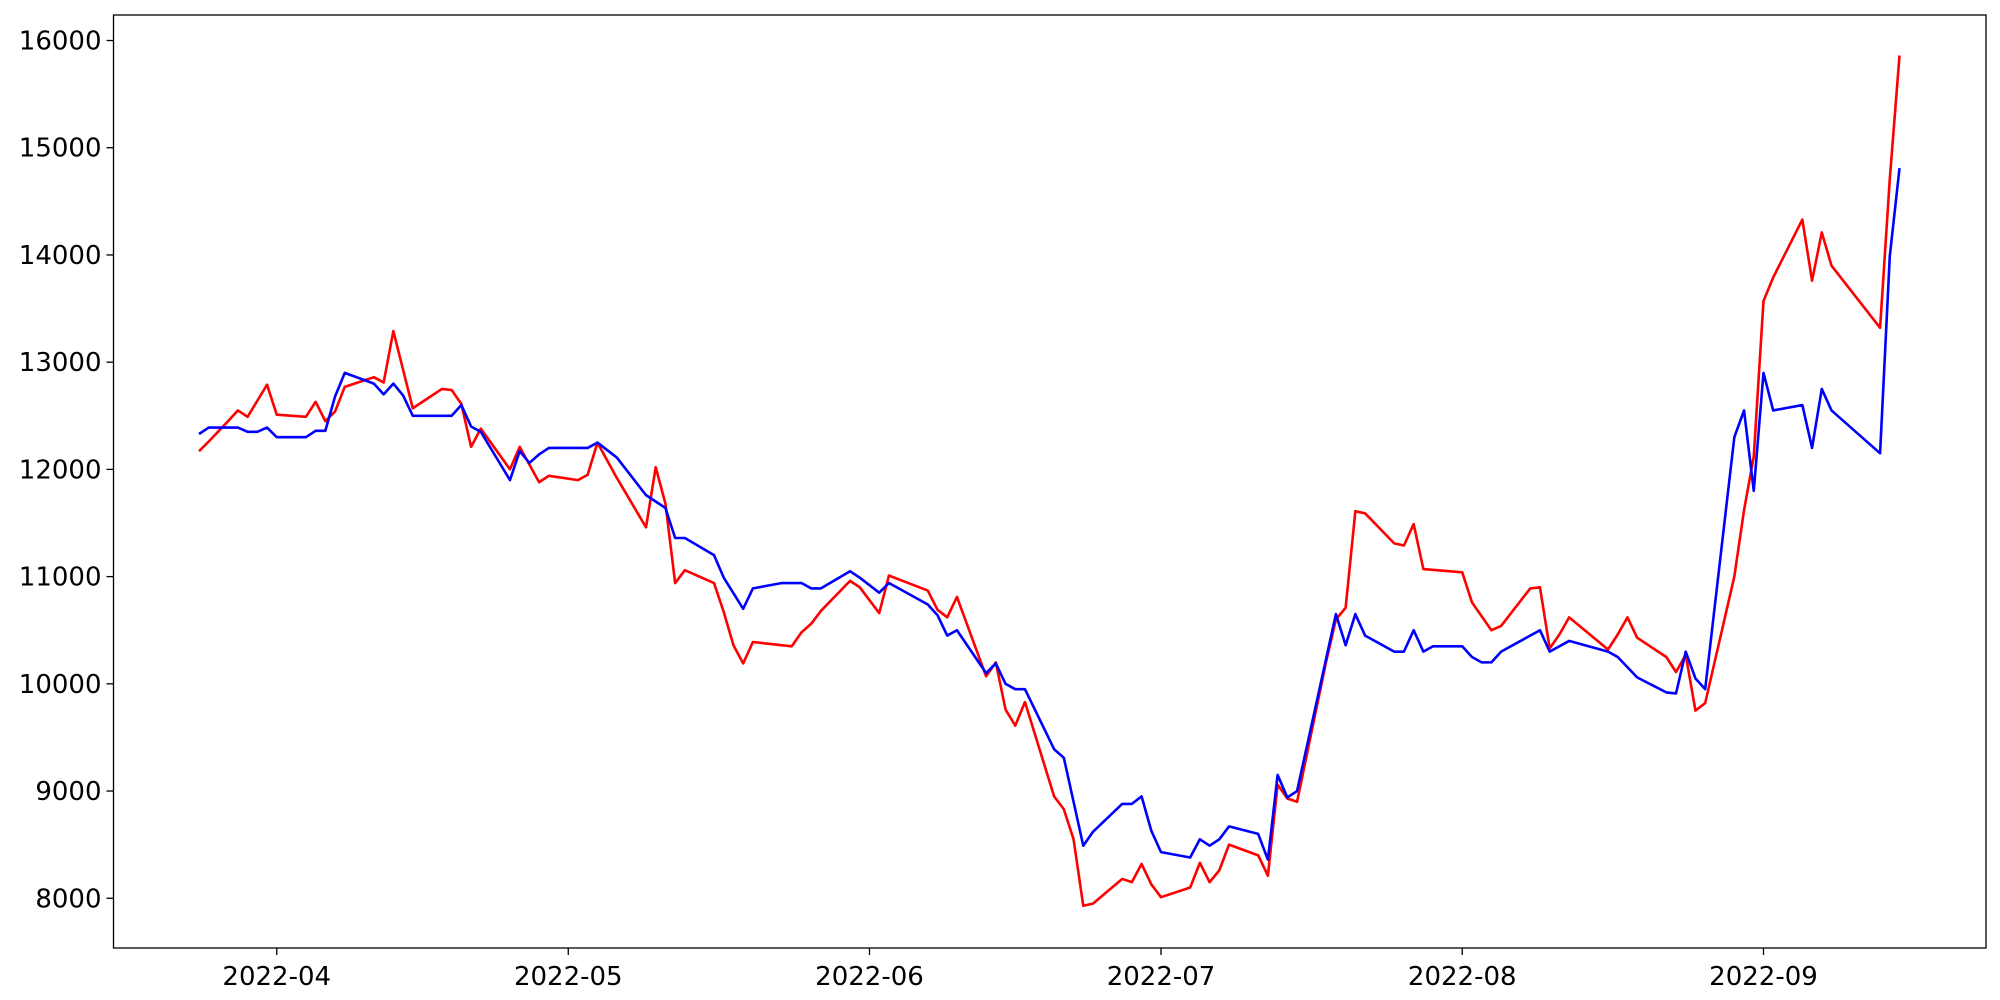  What do you see at coordinates (68, 792) in the screenshot?
I see `y-tick-label: 9000` at bounding box center [68, 792].